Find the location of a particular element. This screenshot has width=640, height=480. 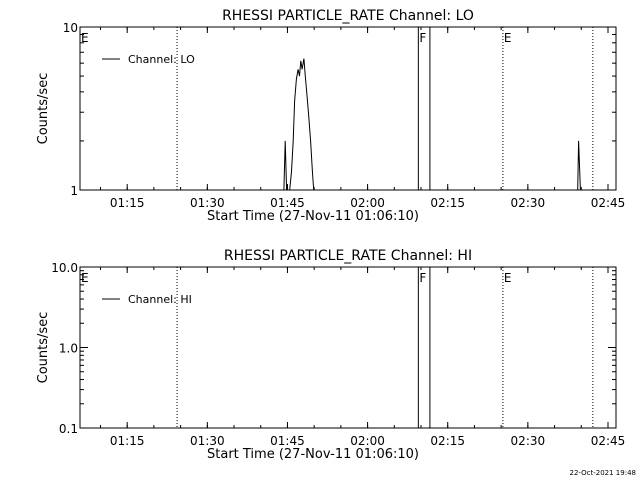

y-tick-label: 1.0 is located at coordinates (68, 349).